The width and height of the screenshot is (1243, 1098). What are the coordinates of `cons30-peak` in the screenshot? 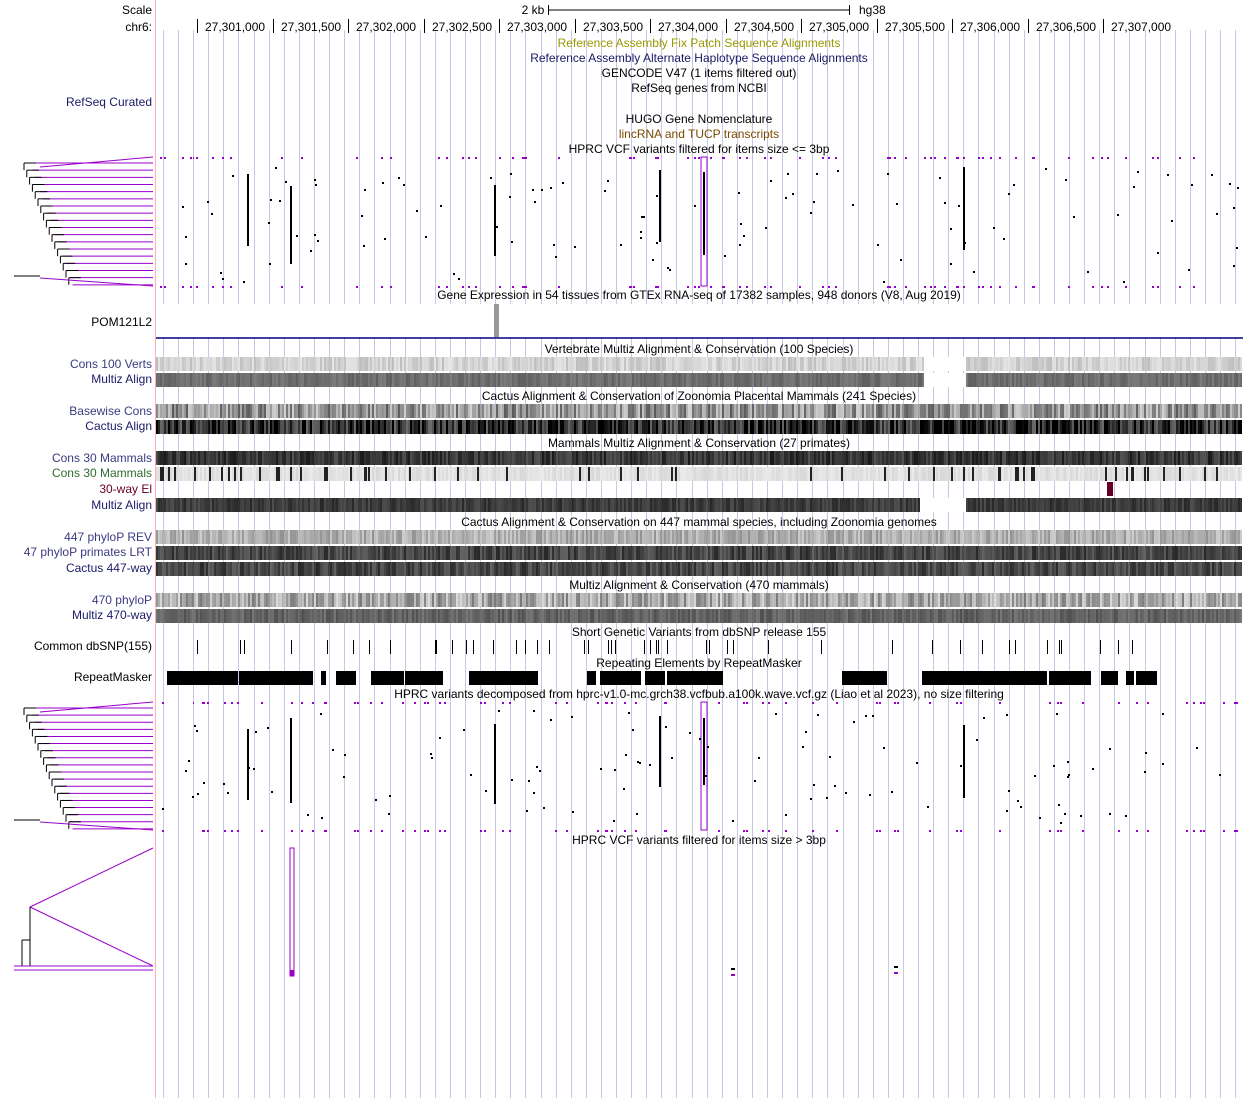 It's located at (222, 474).